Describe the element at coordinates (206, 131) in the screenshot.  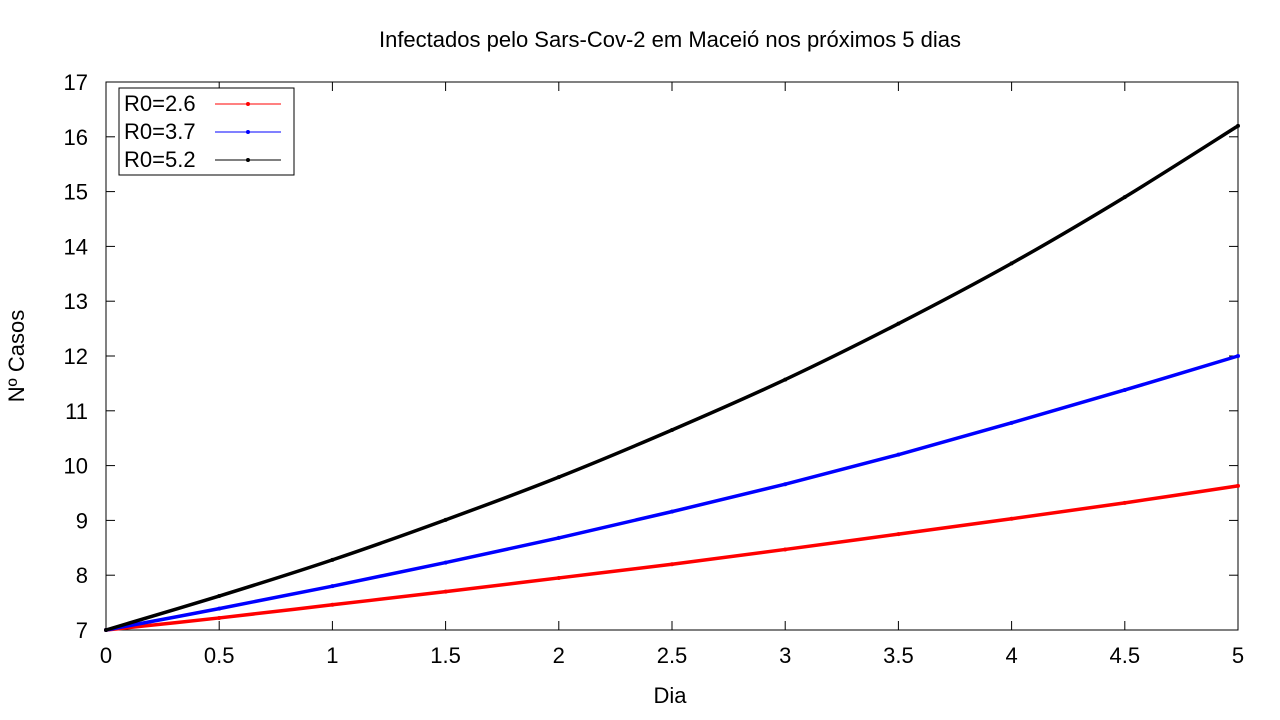
I see `legend: R0=2.6 R0=3.7 R0=5.2` at that location.